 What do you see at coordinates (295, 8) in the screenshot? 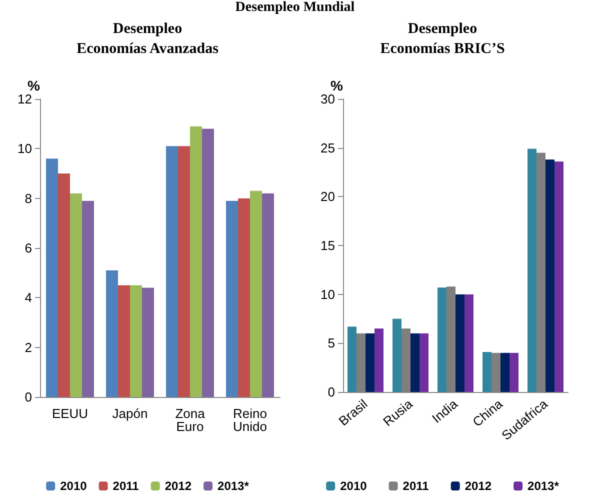
I see `text: Desempleo Mundial` at bounding box center [295, 8].